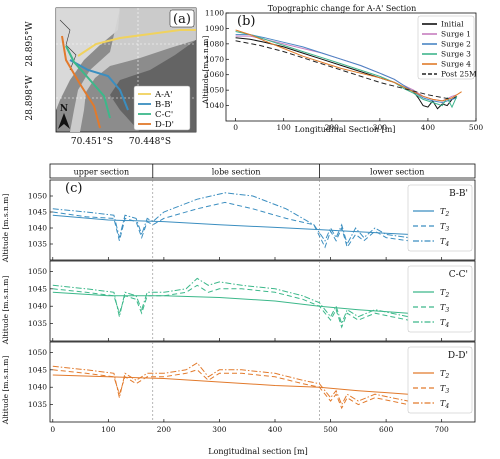 The image size is (500, 459). What do you see at coordinates (428, 127) in the screenshot?
I see `chart-b-xtick-label: 400` at bounding box center [428, 127].